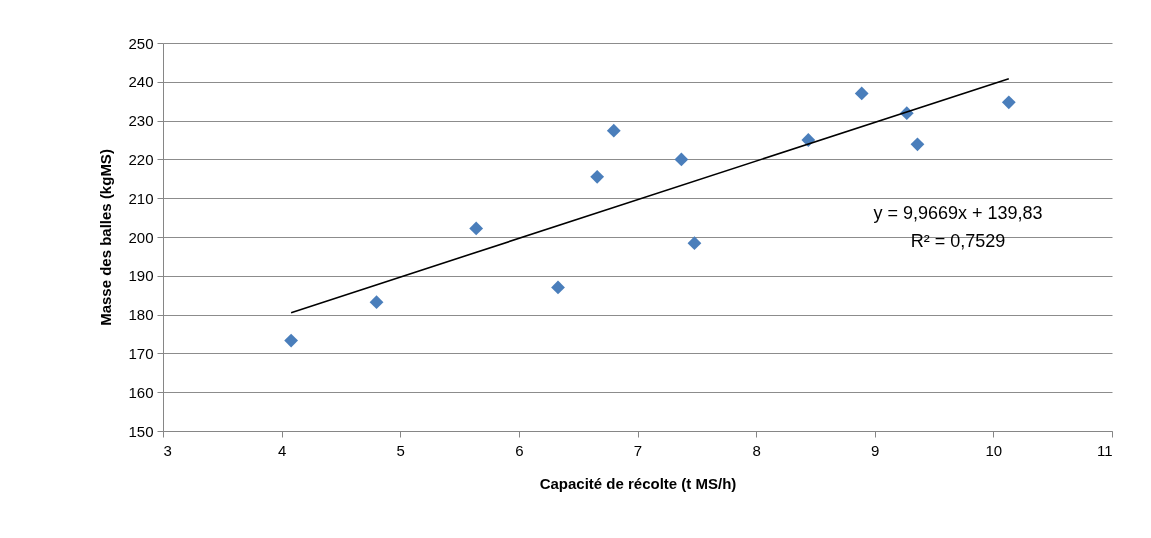 This screenshot has width=1151, height=538. I want to click on x-tick-label: 7, so click(638, 450).